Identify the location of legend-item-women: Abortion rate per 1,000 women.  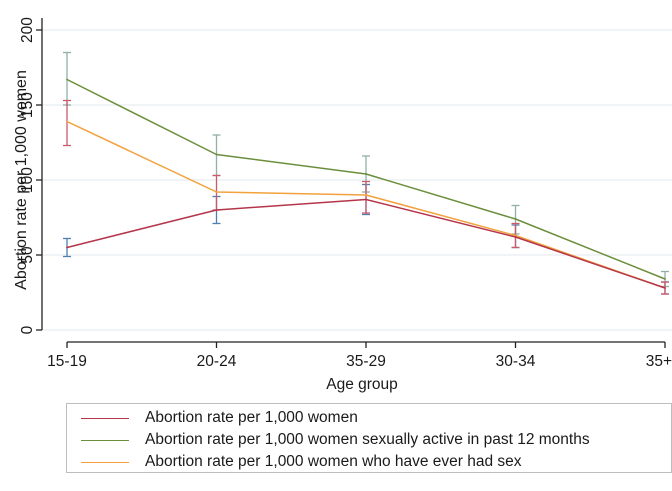
(212, 418).